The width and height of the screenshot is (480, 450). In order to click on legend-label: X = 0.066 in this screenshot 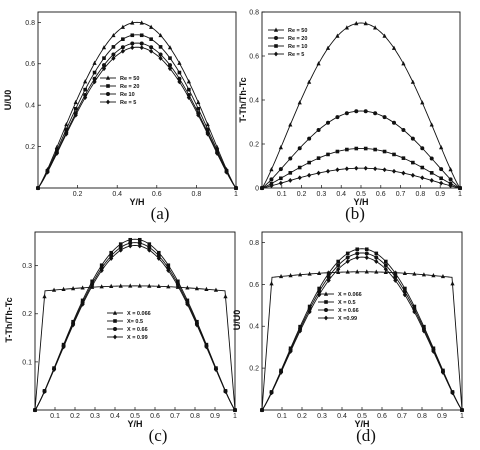, I will do `click(139, 314)`.